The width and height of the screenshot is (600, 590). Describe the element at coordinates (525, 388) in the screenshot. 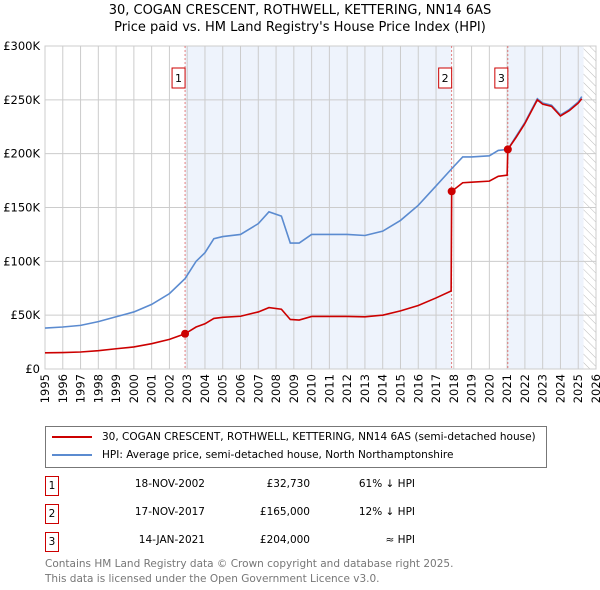

I see `x-tick-label: 2022` at that location.